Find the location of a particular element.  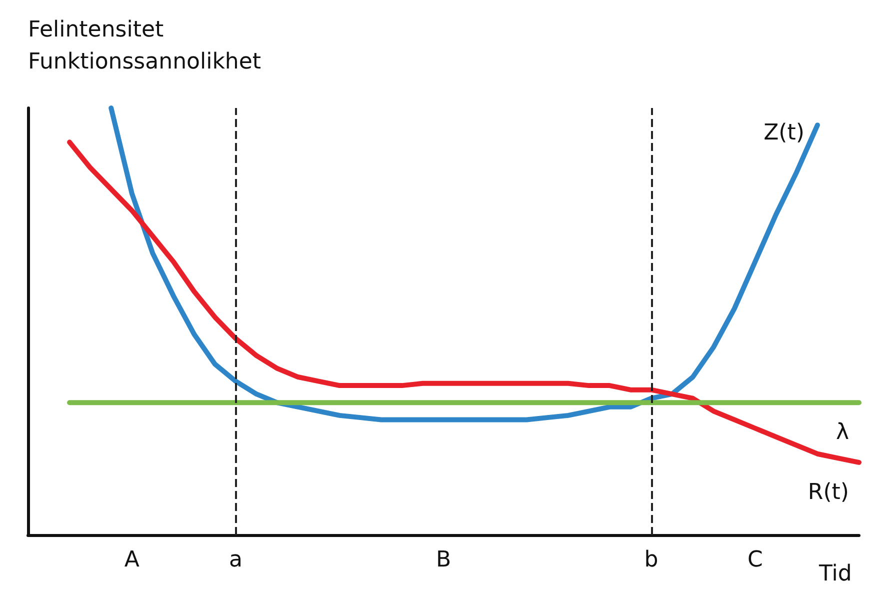

x-tick-label: b is located at coordinates (651, 560).